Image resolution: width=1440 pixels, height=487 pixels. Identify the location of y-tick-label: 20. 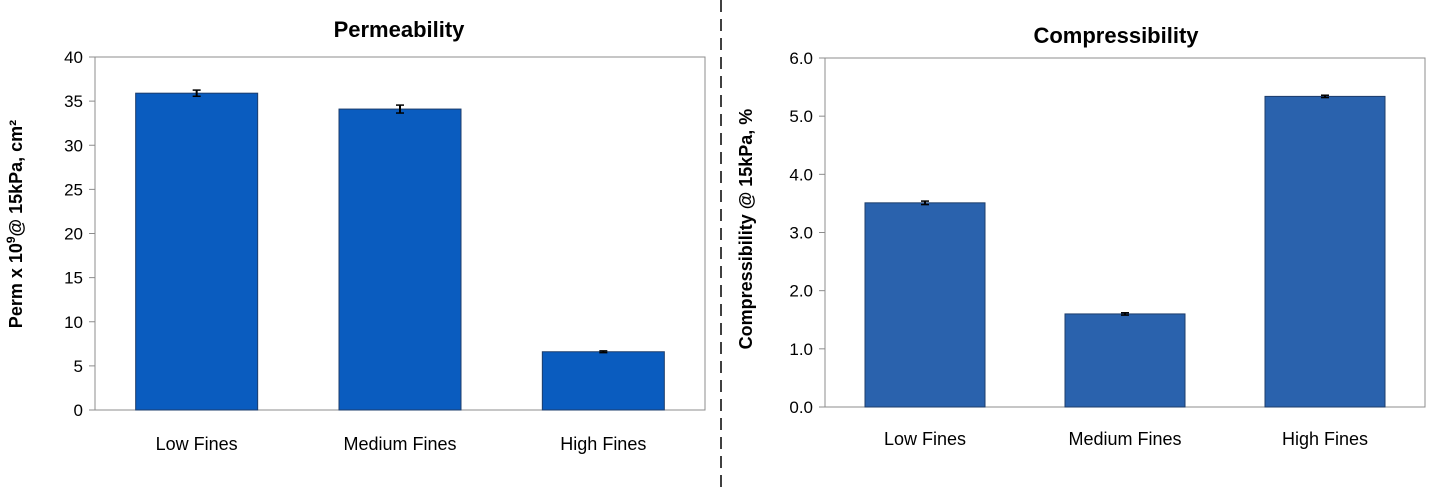
(73, 234).